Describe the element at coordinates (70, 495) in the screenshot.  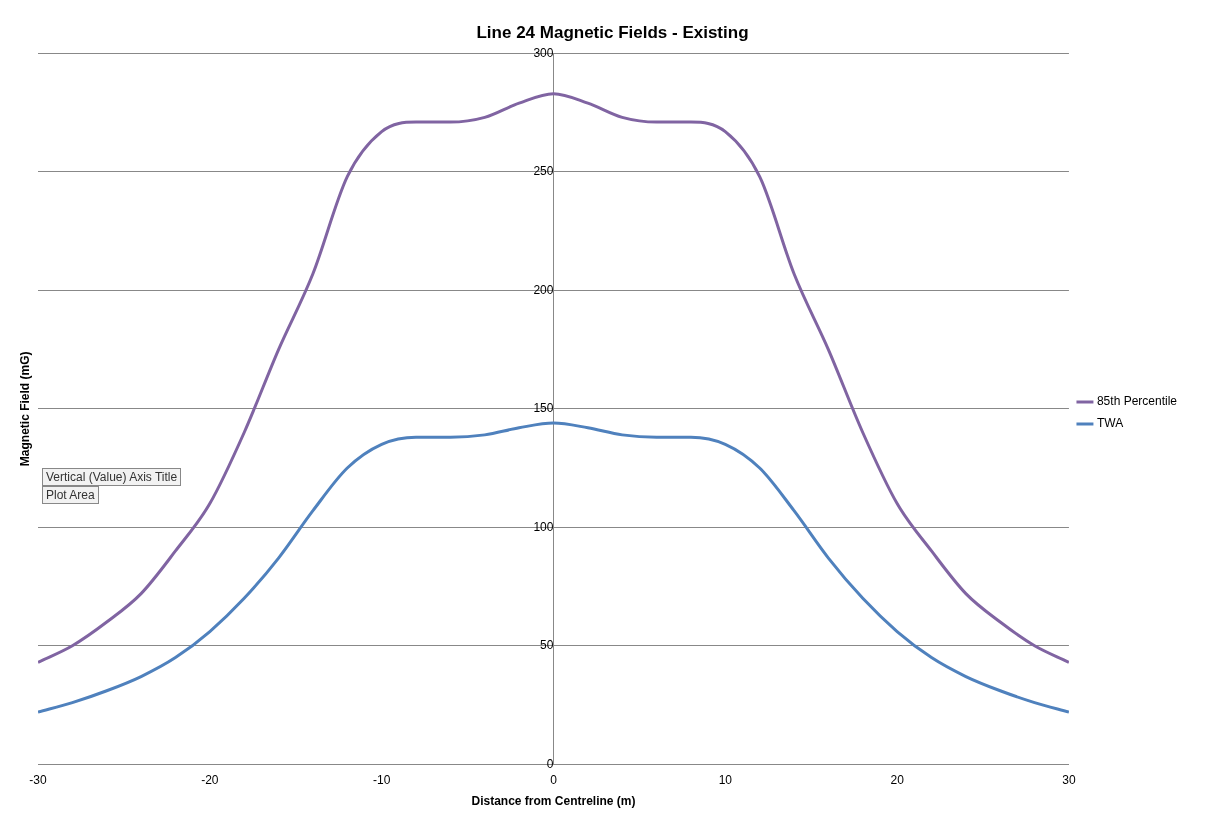
I see `annotation: Plot Area` at that location.